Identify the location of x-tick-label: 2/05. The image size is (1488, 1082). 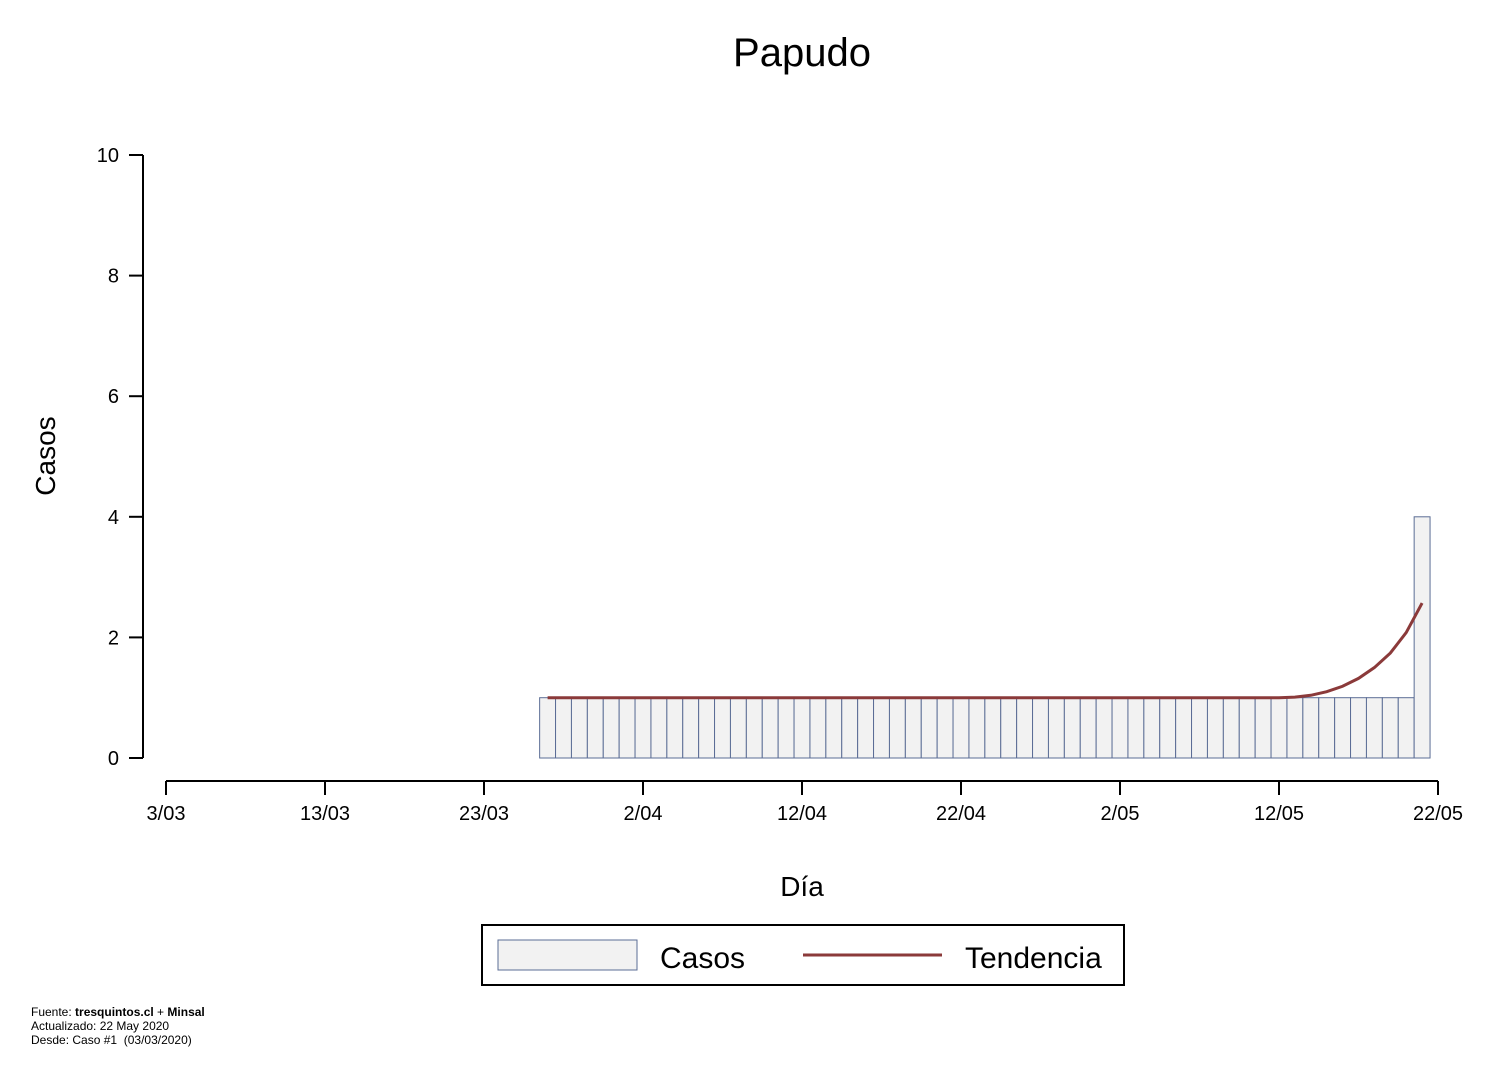
(1120, 814).